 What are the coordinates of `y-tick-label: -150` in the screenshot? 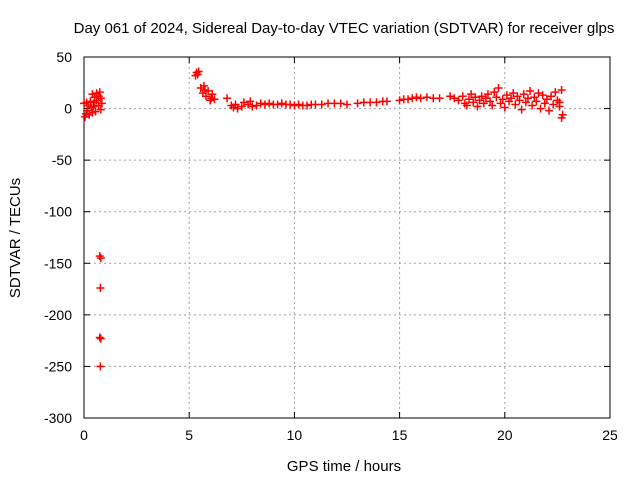 It's located at (58, 263).